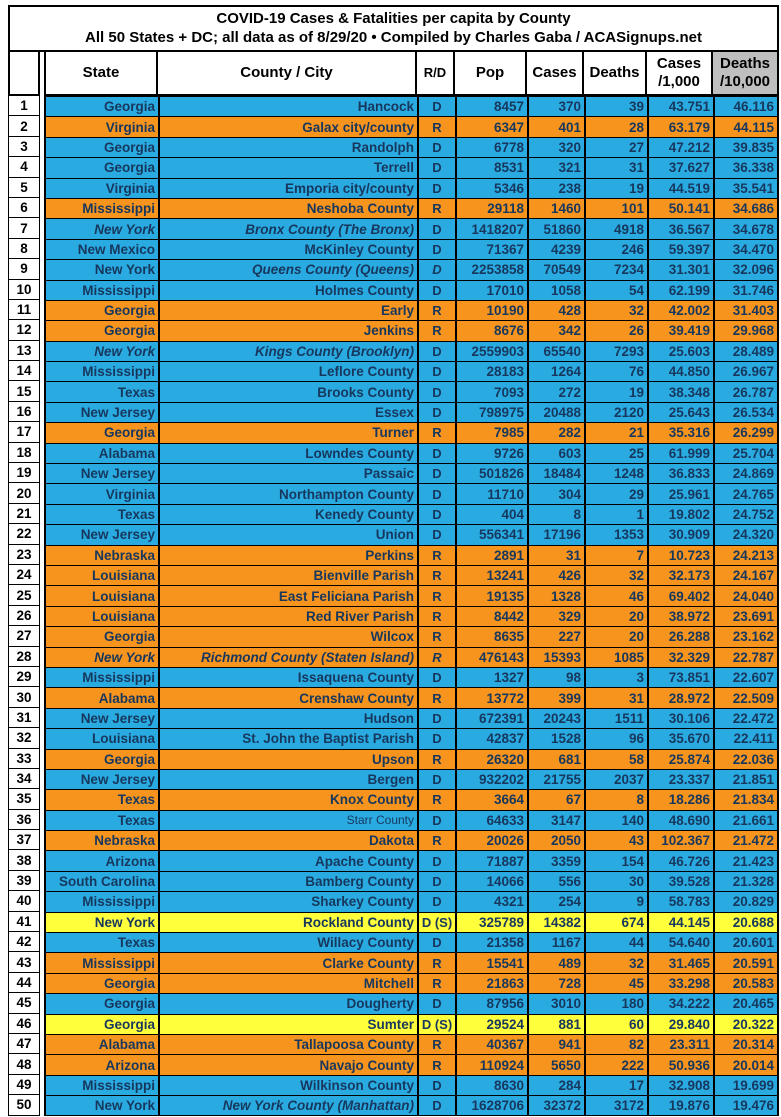  Describe the element at coordinates (680, 799) in the screenshot. I see `cell-cases-per-1000: 18.286` at that location.